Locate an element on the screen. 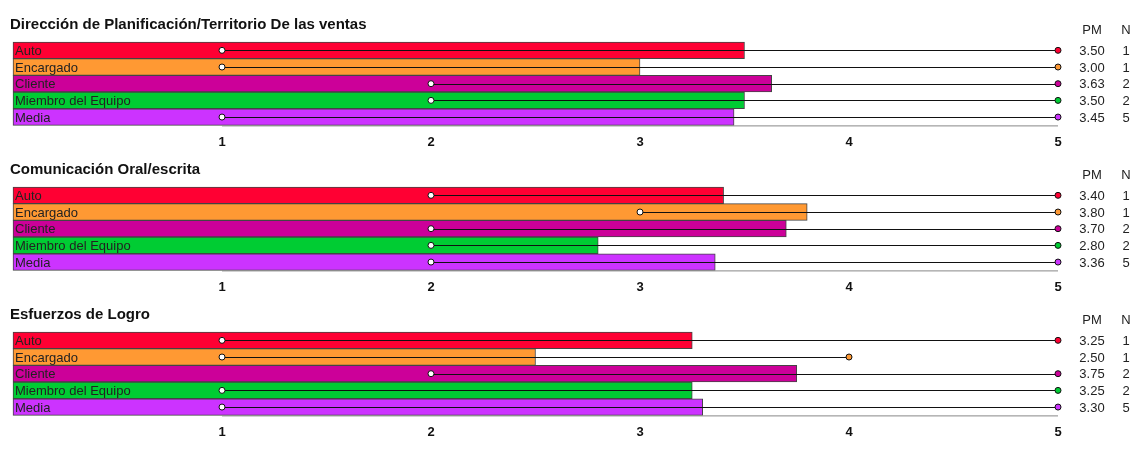 This screenshot has width=1142, height=452. data-label: 3.40 is located at coordinates (1092, 195).